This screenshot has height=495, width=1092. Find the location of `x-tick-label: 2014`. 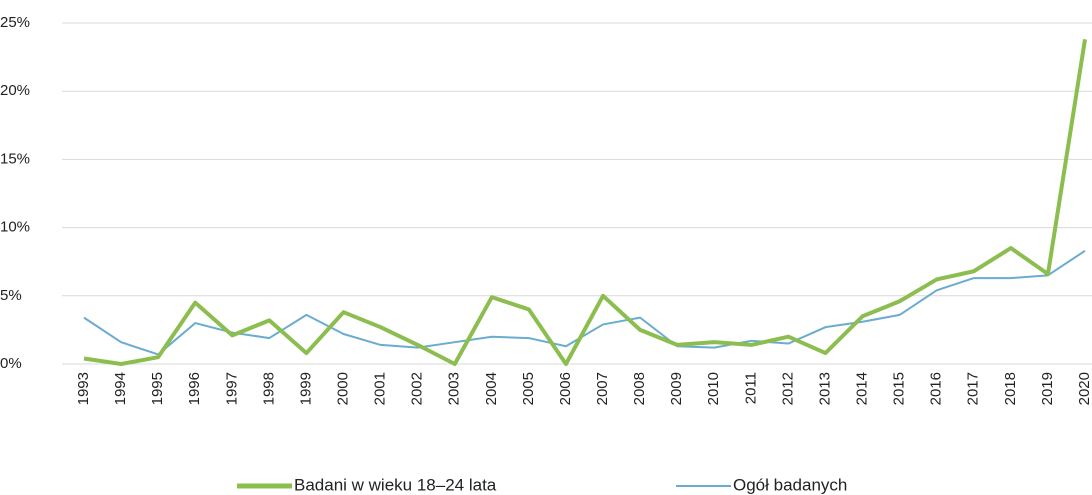

x-tick-label: 2014 is located at coordinates (862, 388).